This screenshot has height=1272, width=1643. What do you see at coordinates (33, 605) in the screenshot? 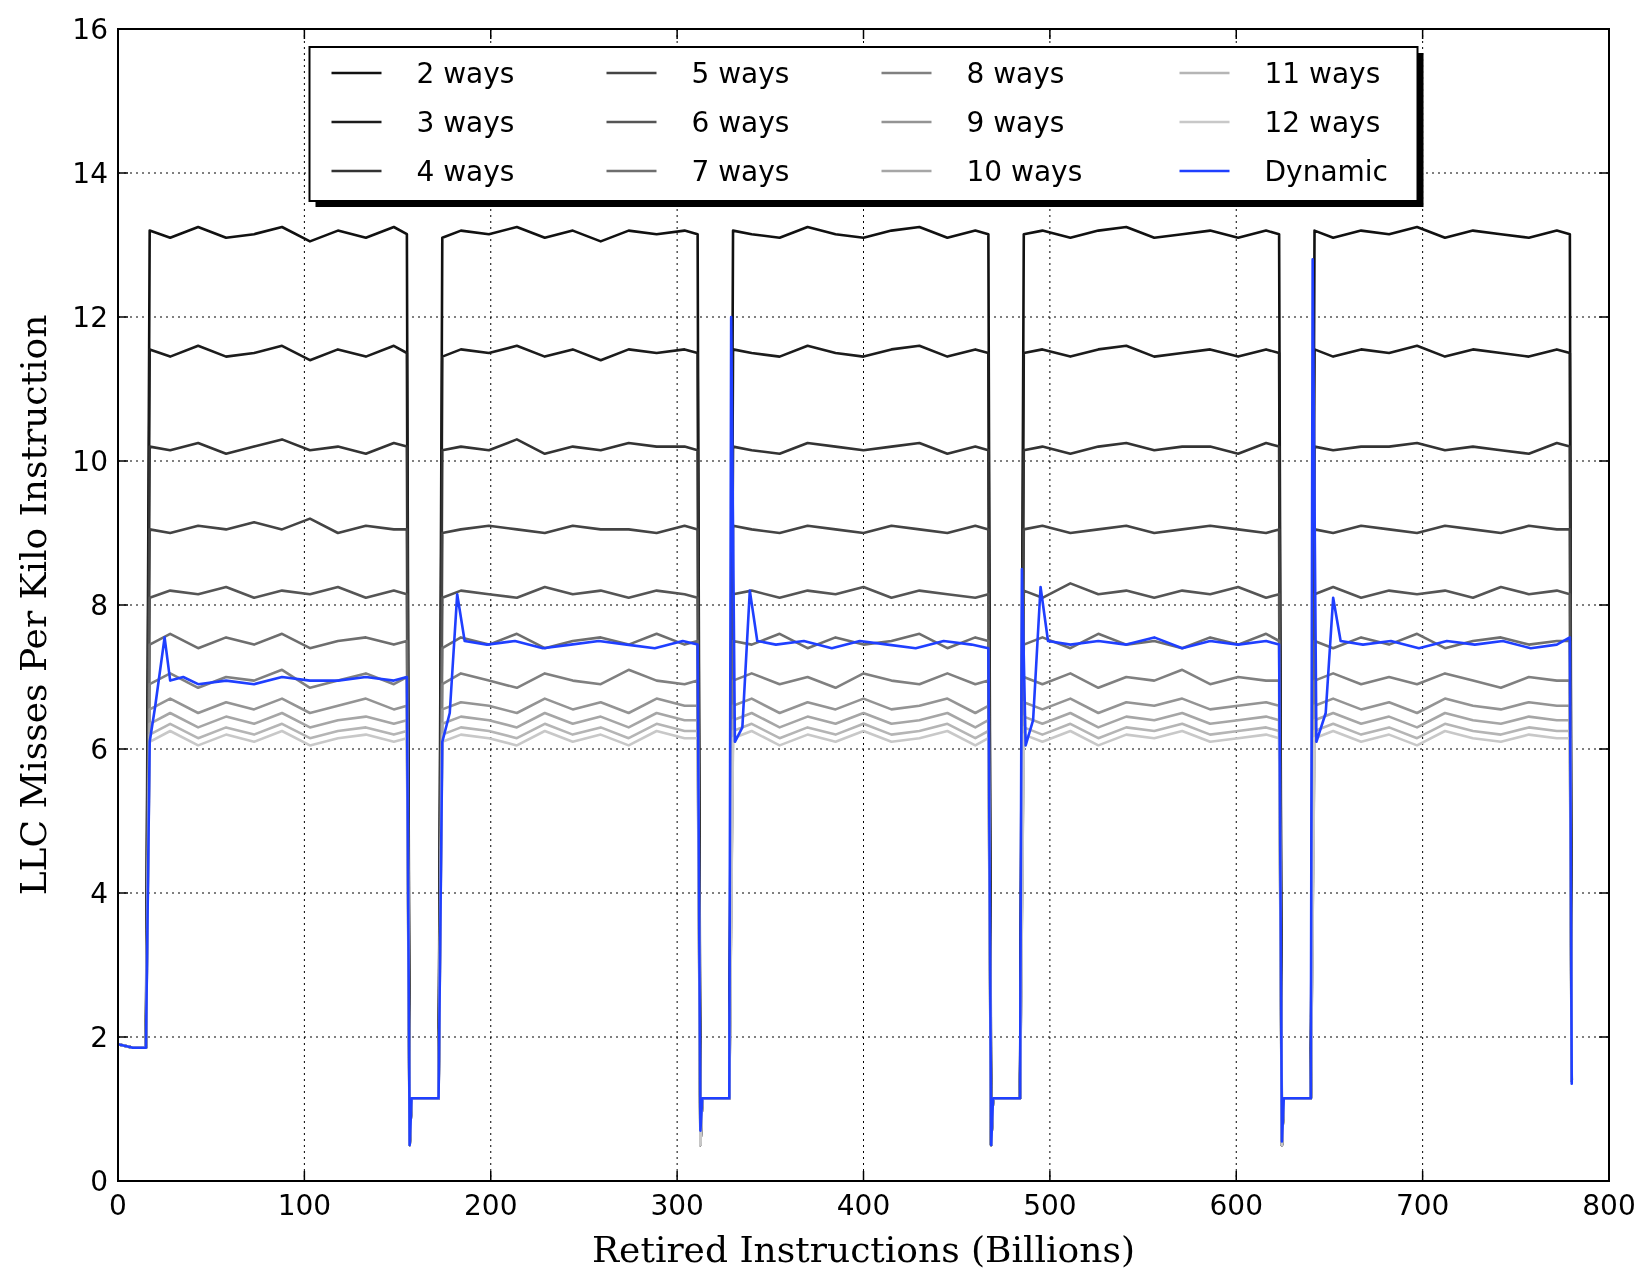
I see `y-axis-title: LLC Misses Per Kilo Instruction` at bounding box center [33, 605].